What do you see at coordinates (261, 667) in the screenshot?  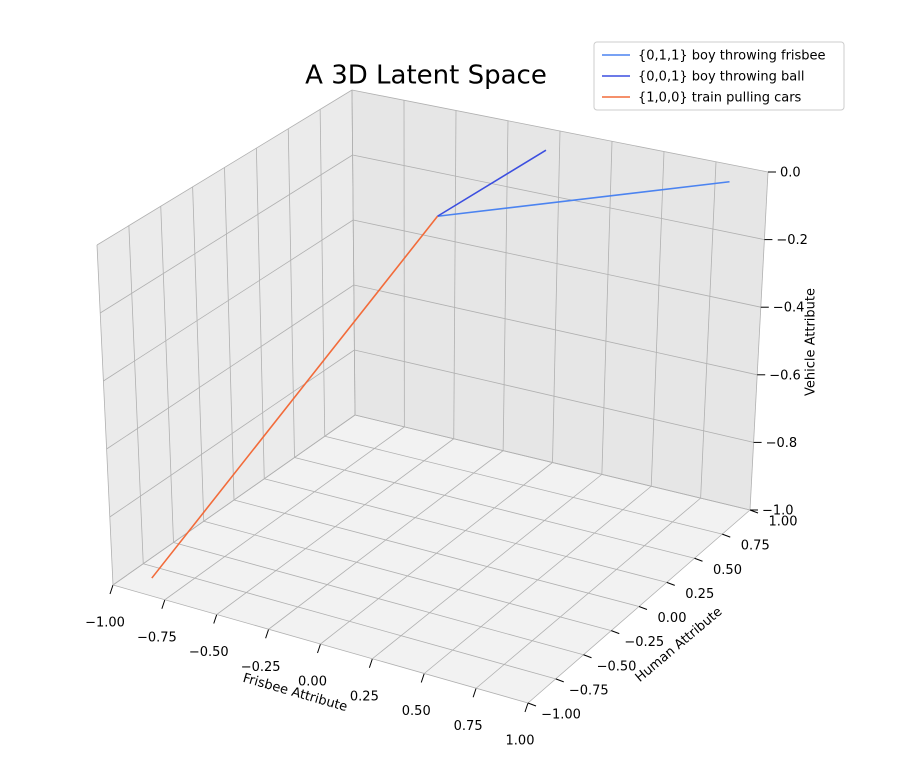 I see `x-tick-label: −0.25` at bounding box center [261, 667].